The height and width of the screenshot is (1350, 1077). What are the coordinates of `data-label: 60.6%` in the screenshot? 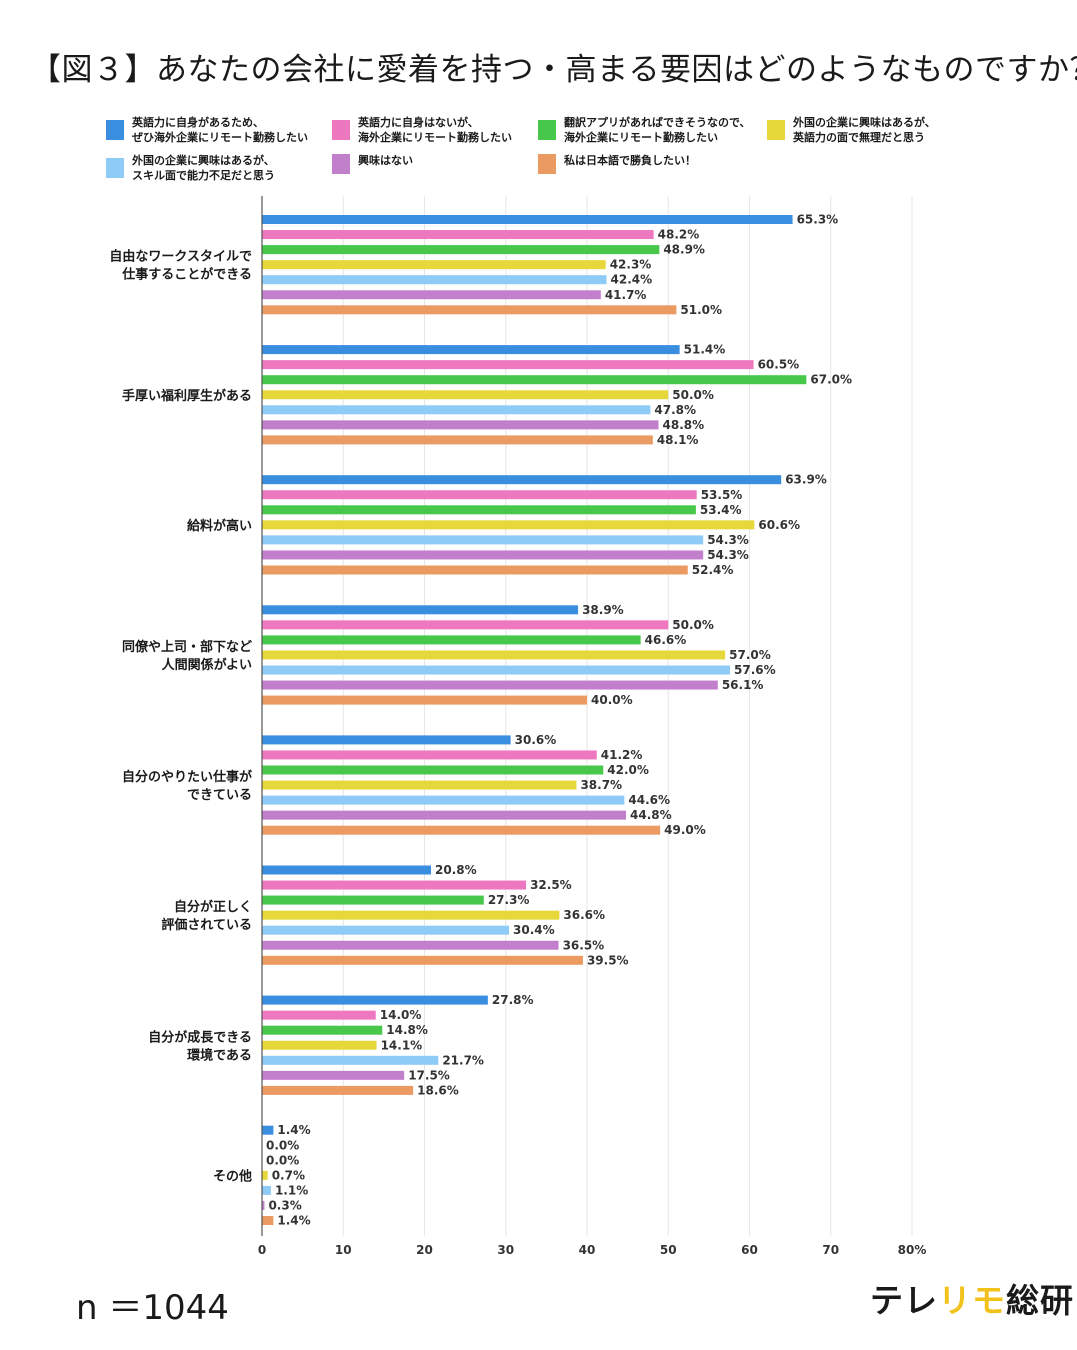 It's located at (779, 525).